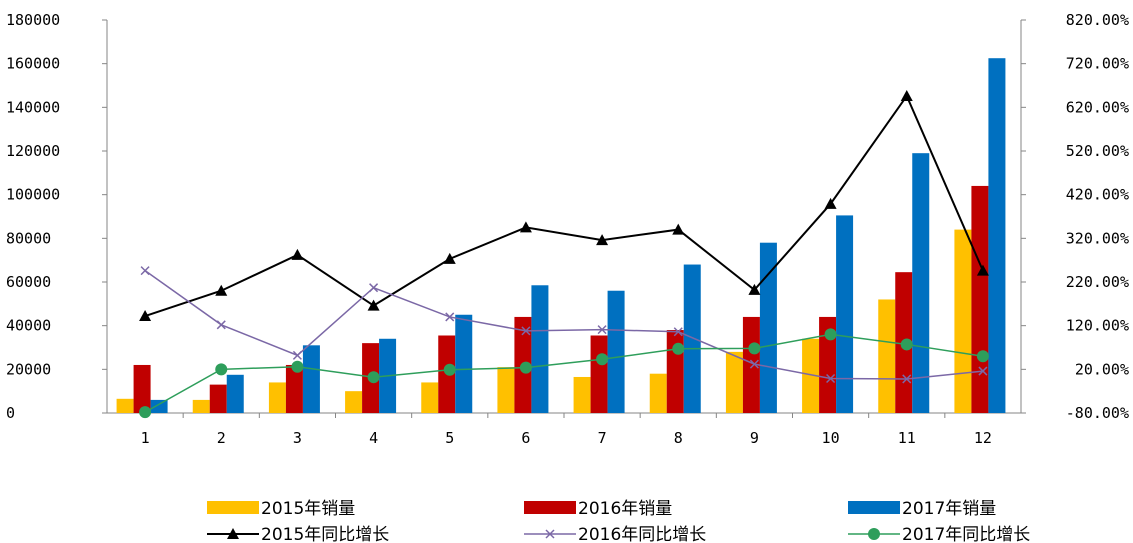 This screenshot has width=1133, height=543. I want to click on bar-2017年销量-11, so click(921, 283).